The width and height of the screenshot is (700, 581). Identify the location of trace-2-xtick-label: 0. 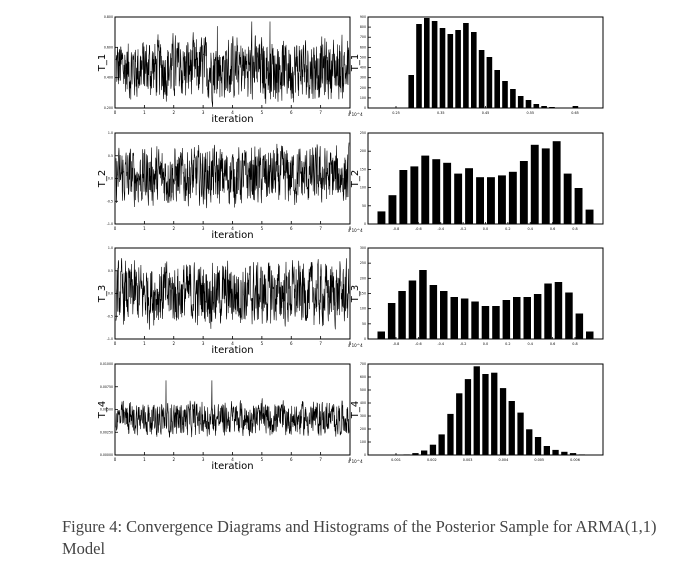
(115, 228).